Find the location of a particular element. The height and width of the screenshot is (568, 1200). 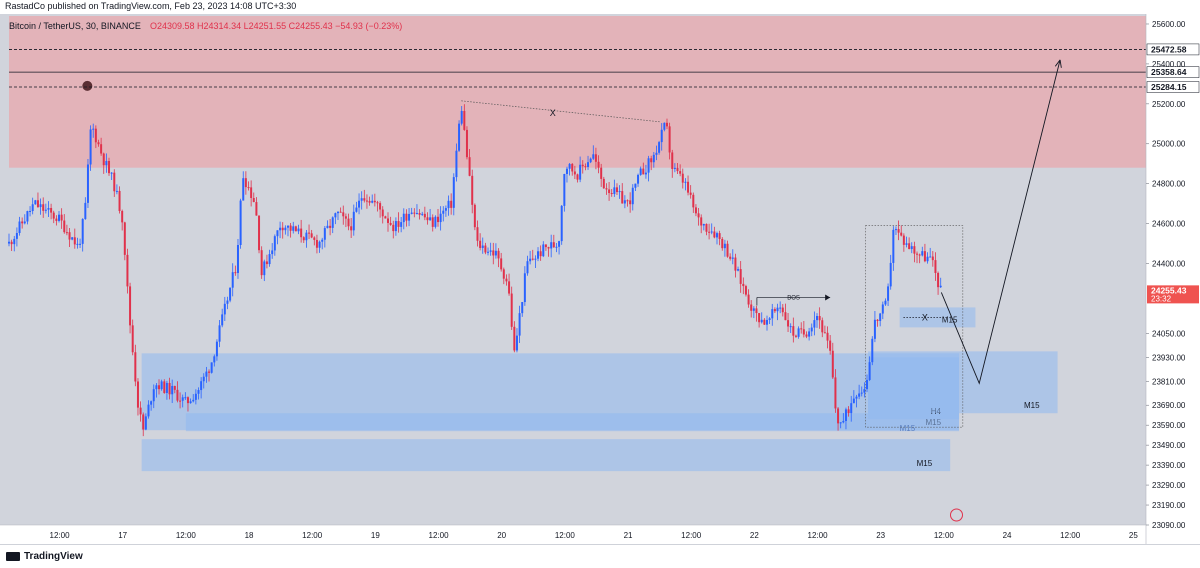

x-tick-label-5: 19 is located at coordinates (375, 535).